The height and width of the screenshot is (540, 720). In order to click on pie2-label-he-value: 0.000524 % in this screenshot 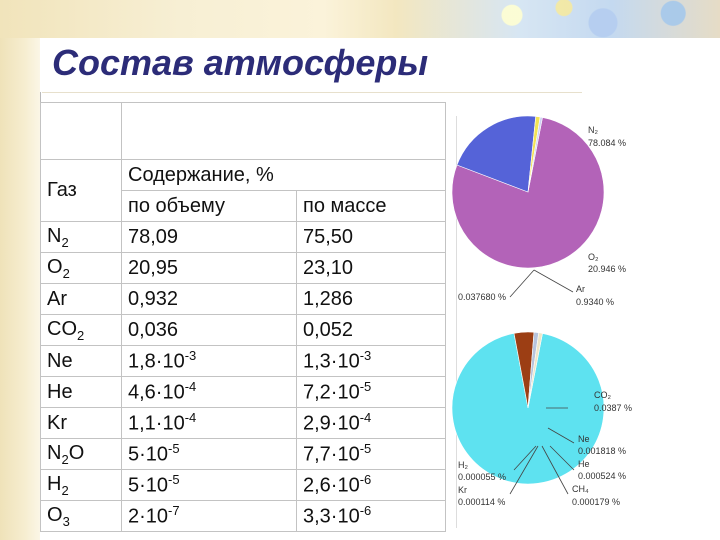, I will do `click(602, 476)`.